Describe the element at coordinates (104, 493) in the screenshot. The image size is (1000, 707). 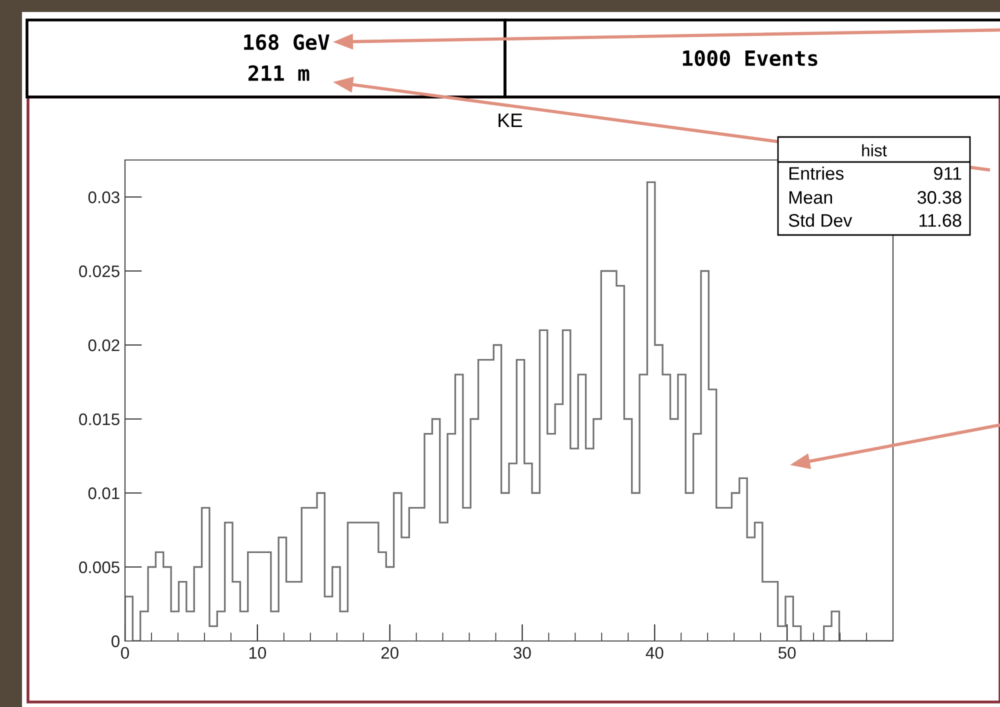
I see `y-tick-label: 0.01` at that location.